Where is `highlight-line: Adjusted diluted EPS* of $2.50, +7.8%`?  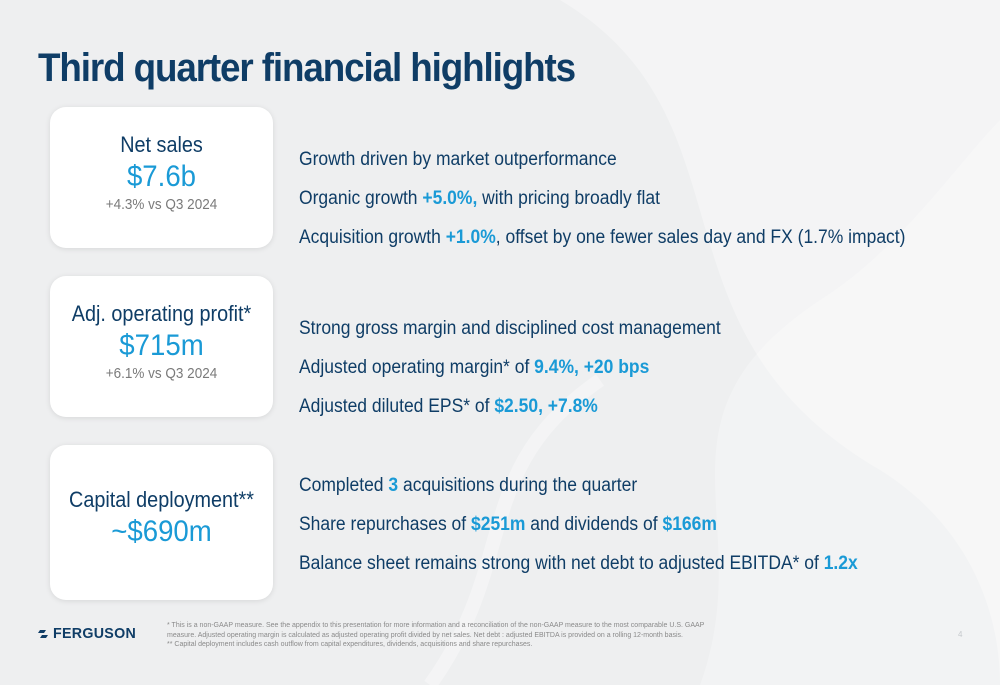 highlight-line: Adjusted diluted EPS* of $2.50, +7.8% is located at coordinates (510, 414).